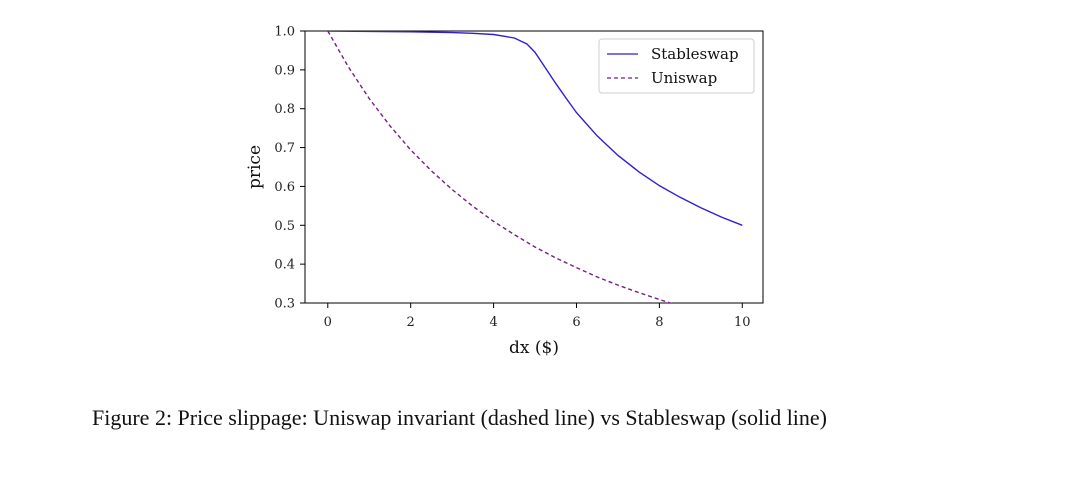 This screenshot has width=1080, height=487. What do you see at coordinates (576, 322) in the screenshot?
I see `x-tick-label: 6` at bounding box center [576, 322].